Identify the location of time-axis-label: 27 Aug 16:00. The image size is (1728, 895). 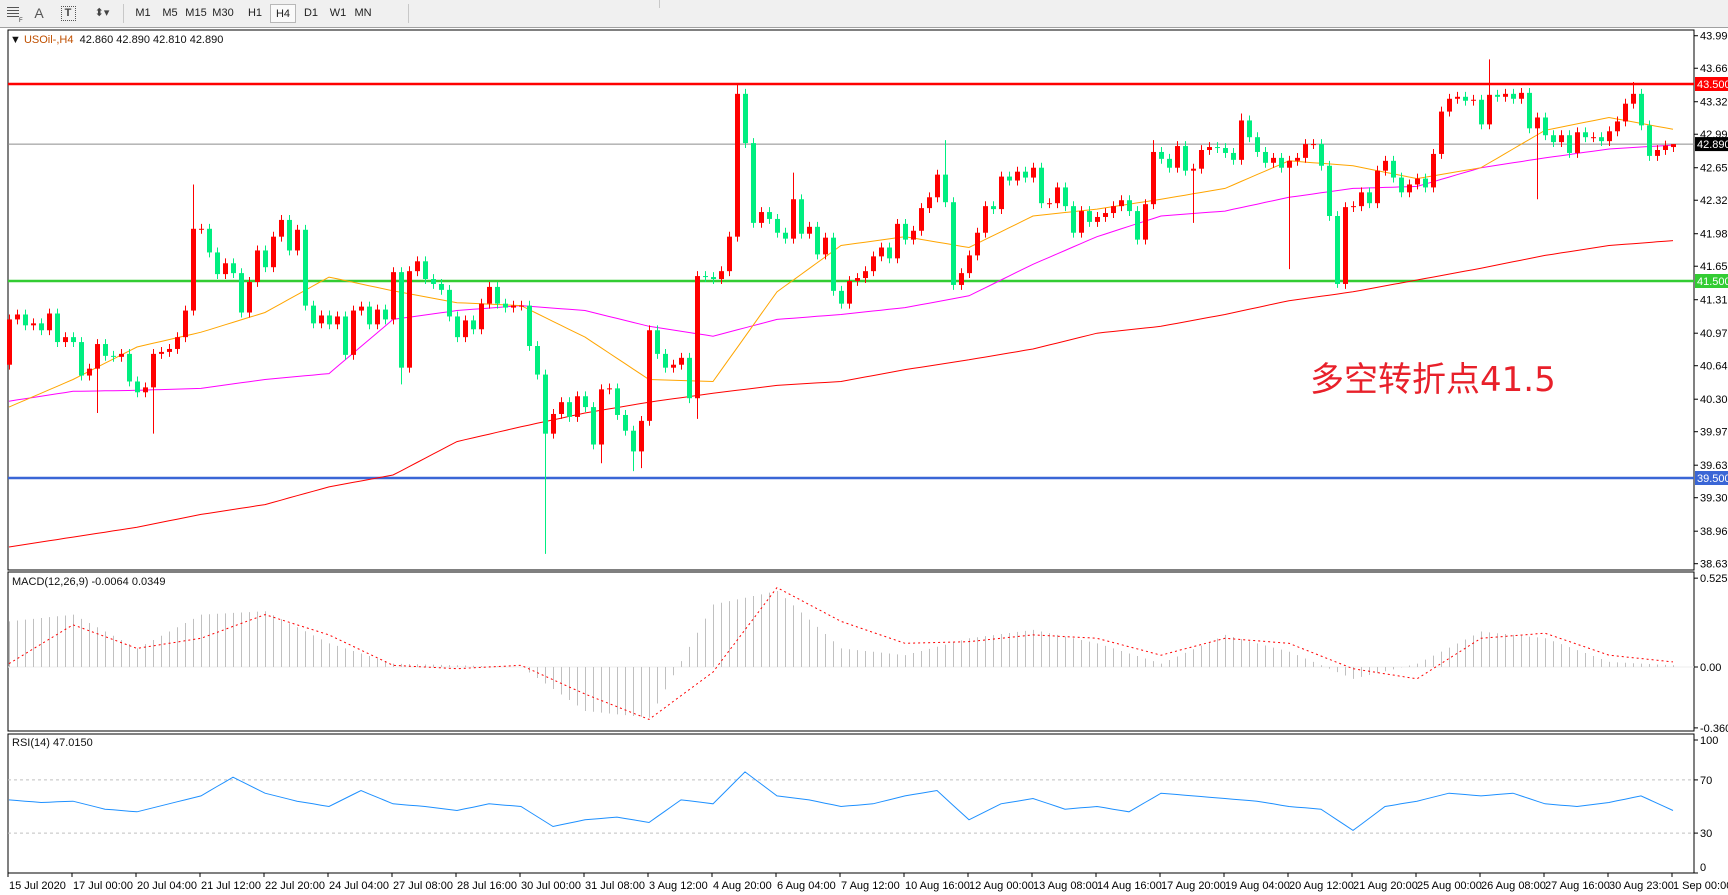
(1577, 886).